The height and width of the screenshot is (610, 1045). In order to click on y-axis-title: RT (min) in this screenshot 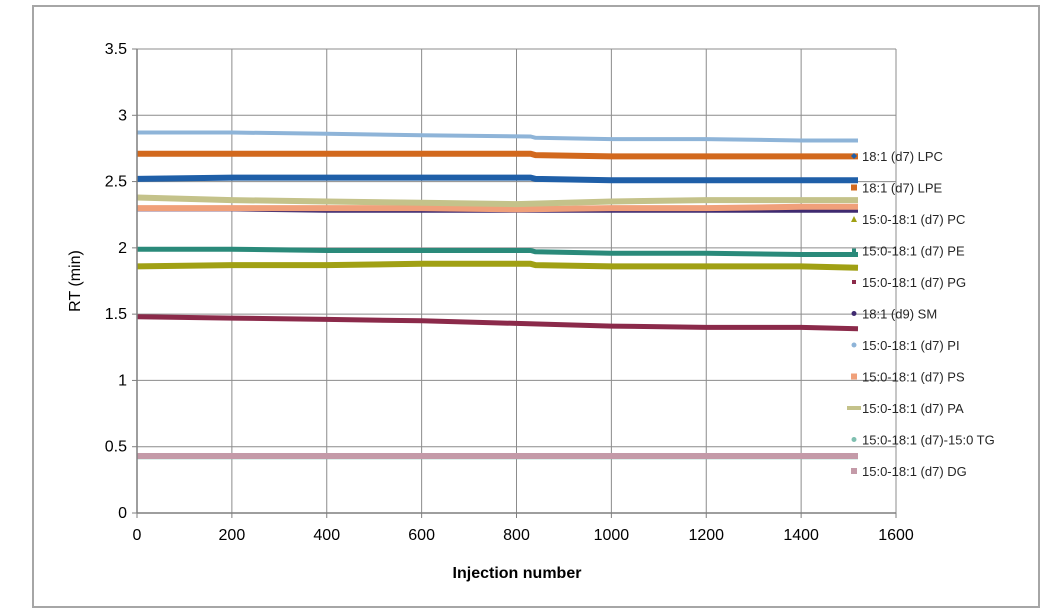, I will do `click(75, 281)`.